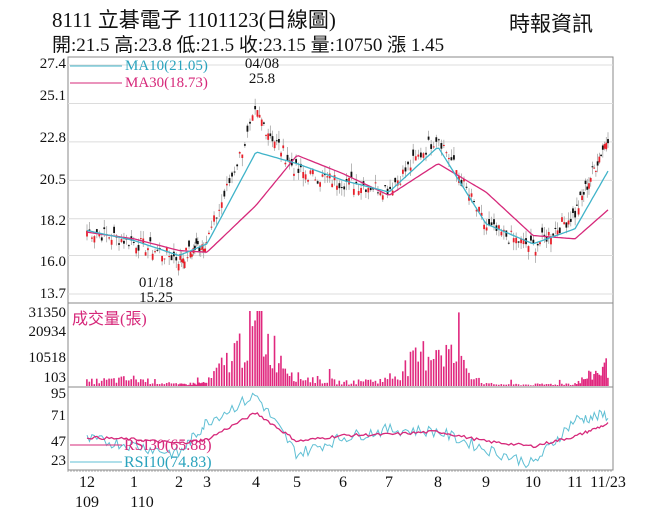 This screenshot has width=656, height=525. I want to click on x-tick-year: 110, so click(142, 502).